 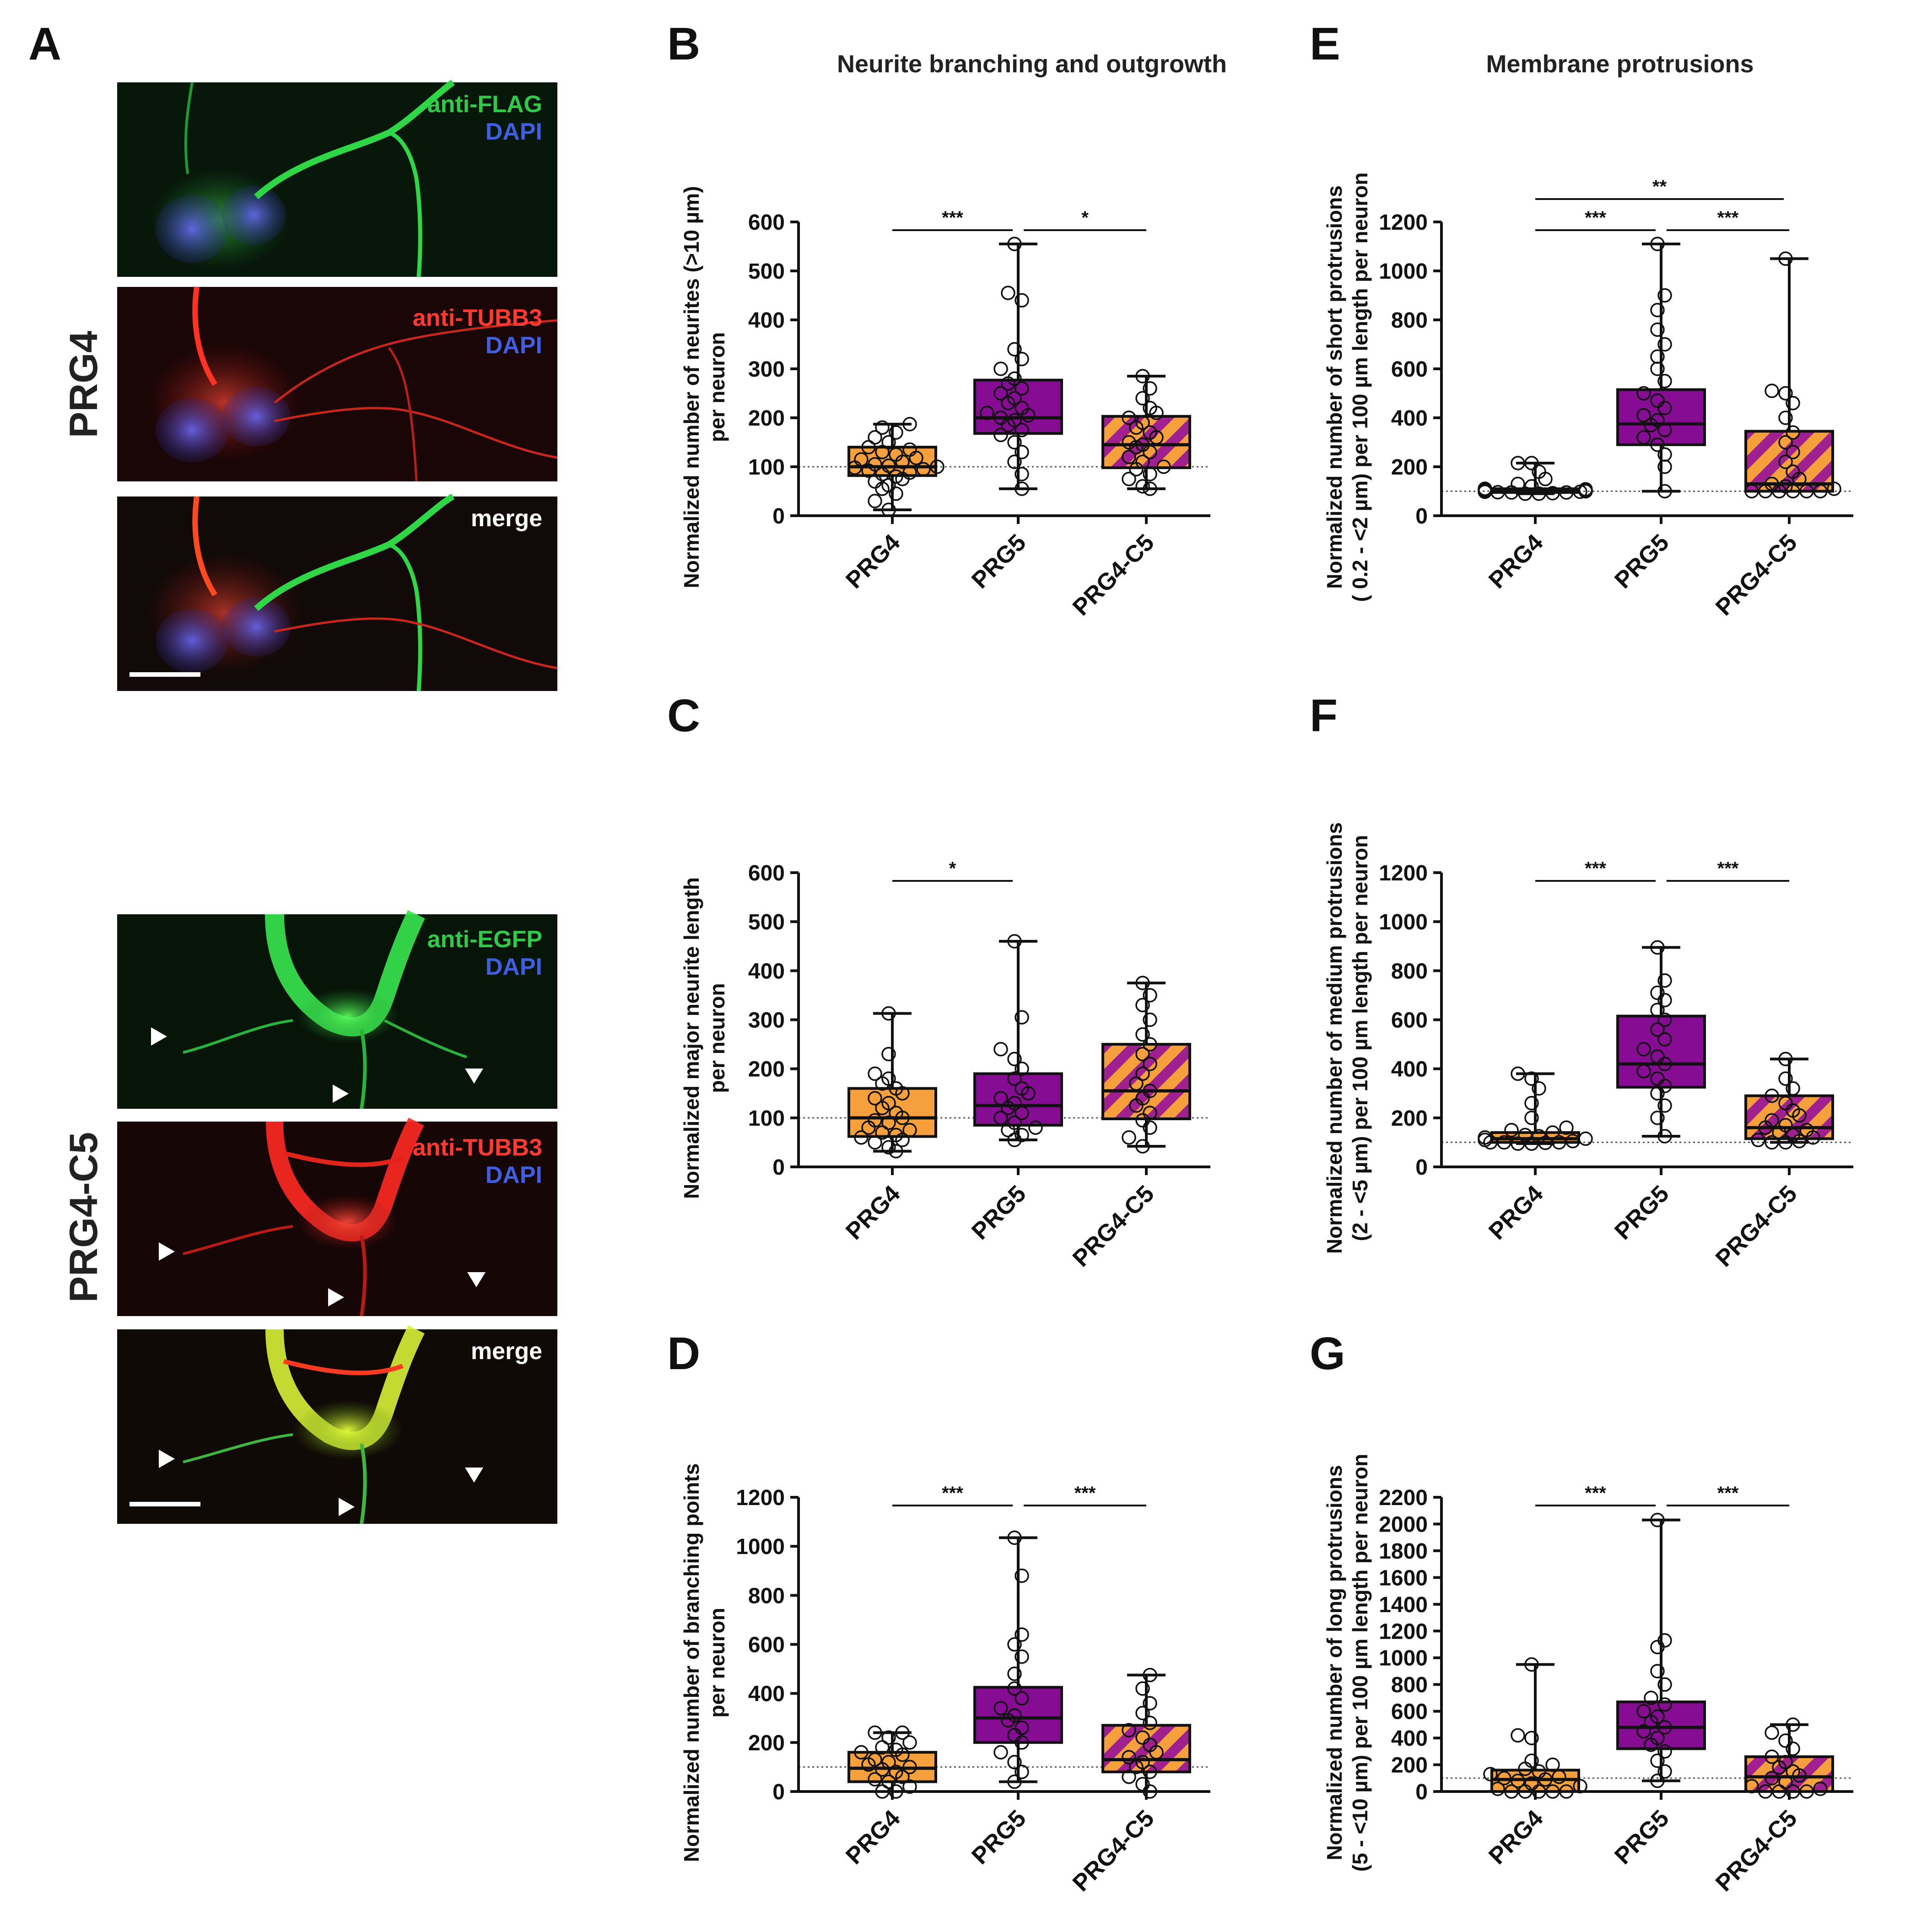 I want to click on significance-label: **, so click(x=1659, y=187).